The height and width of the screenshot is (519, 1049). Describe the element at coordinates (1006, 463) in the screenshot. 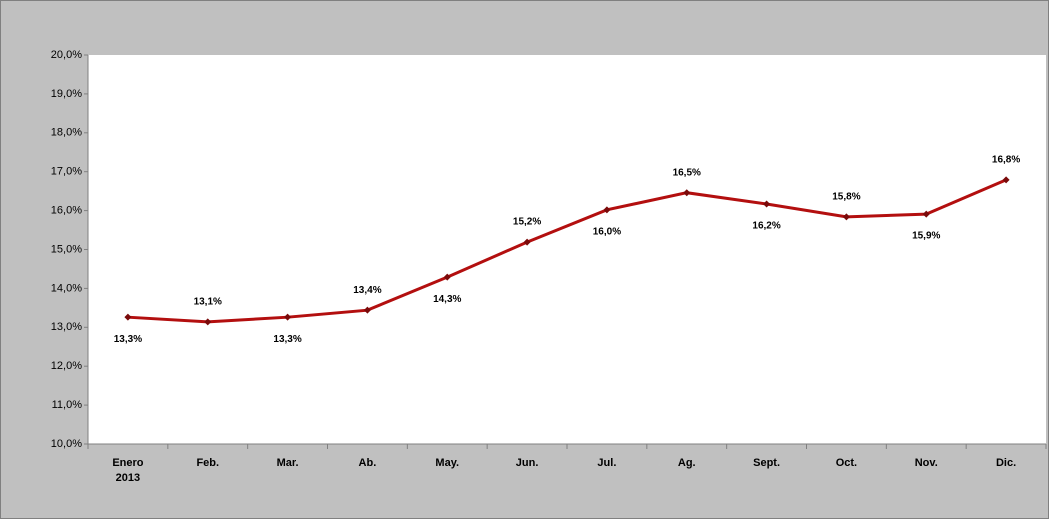

I see `x-tick-label: Dic.` at that location.